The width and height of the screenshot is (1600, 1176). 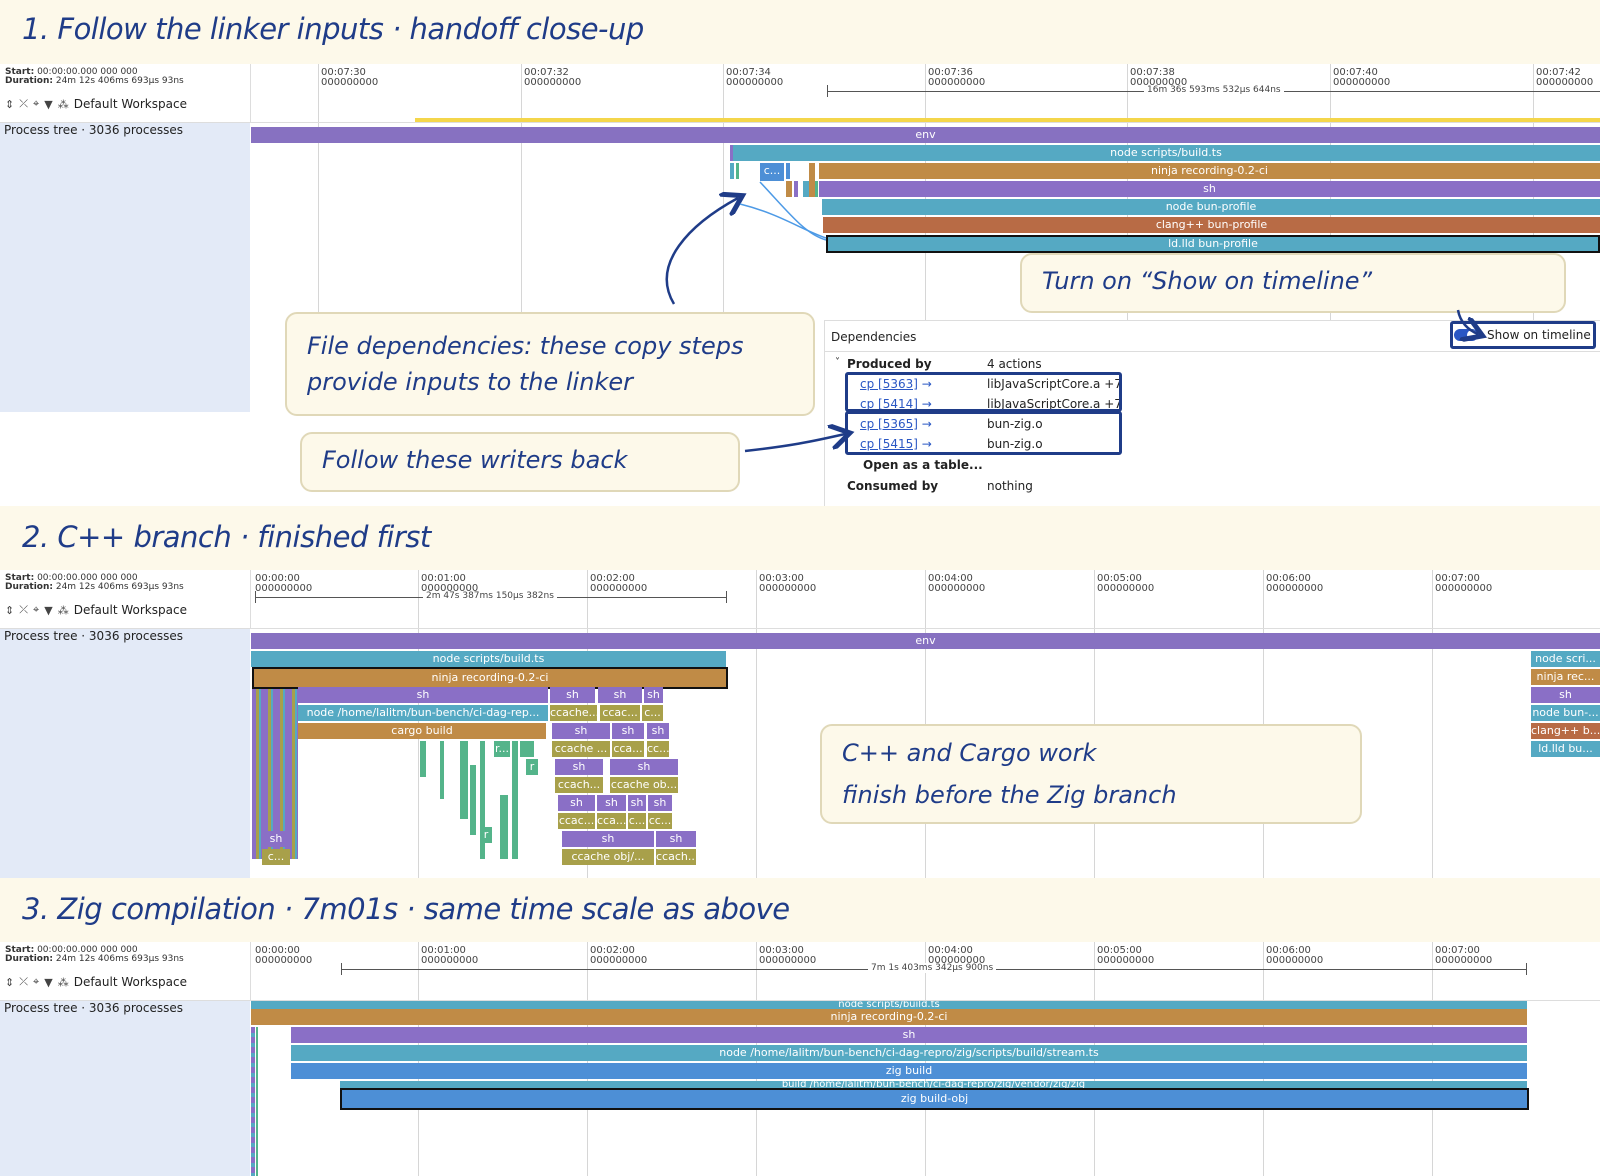 I want to click on track-node-bun-profile: node bun-profile, so click(x=1211, y=207).